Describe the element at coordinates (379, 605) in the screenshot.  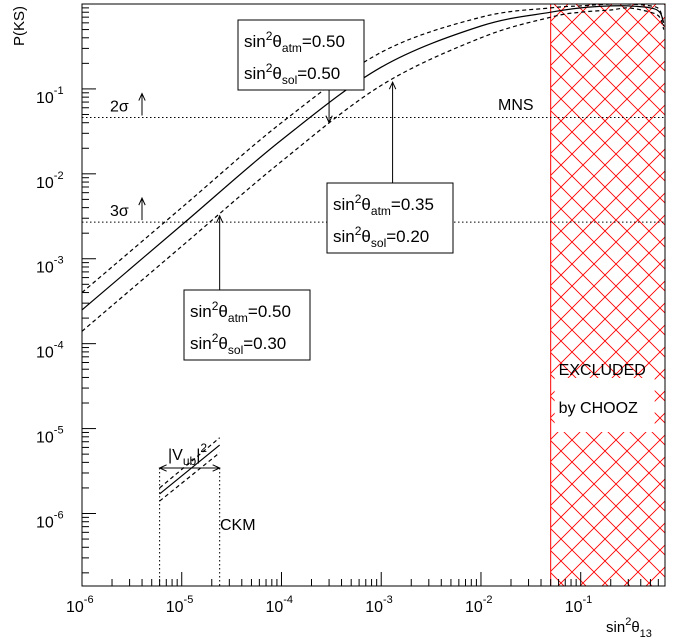
I see `x-tick-label-3: 10⁻³` at that location.